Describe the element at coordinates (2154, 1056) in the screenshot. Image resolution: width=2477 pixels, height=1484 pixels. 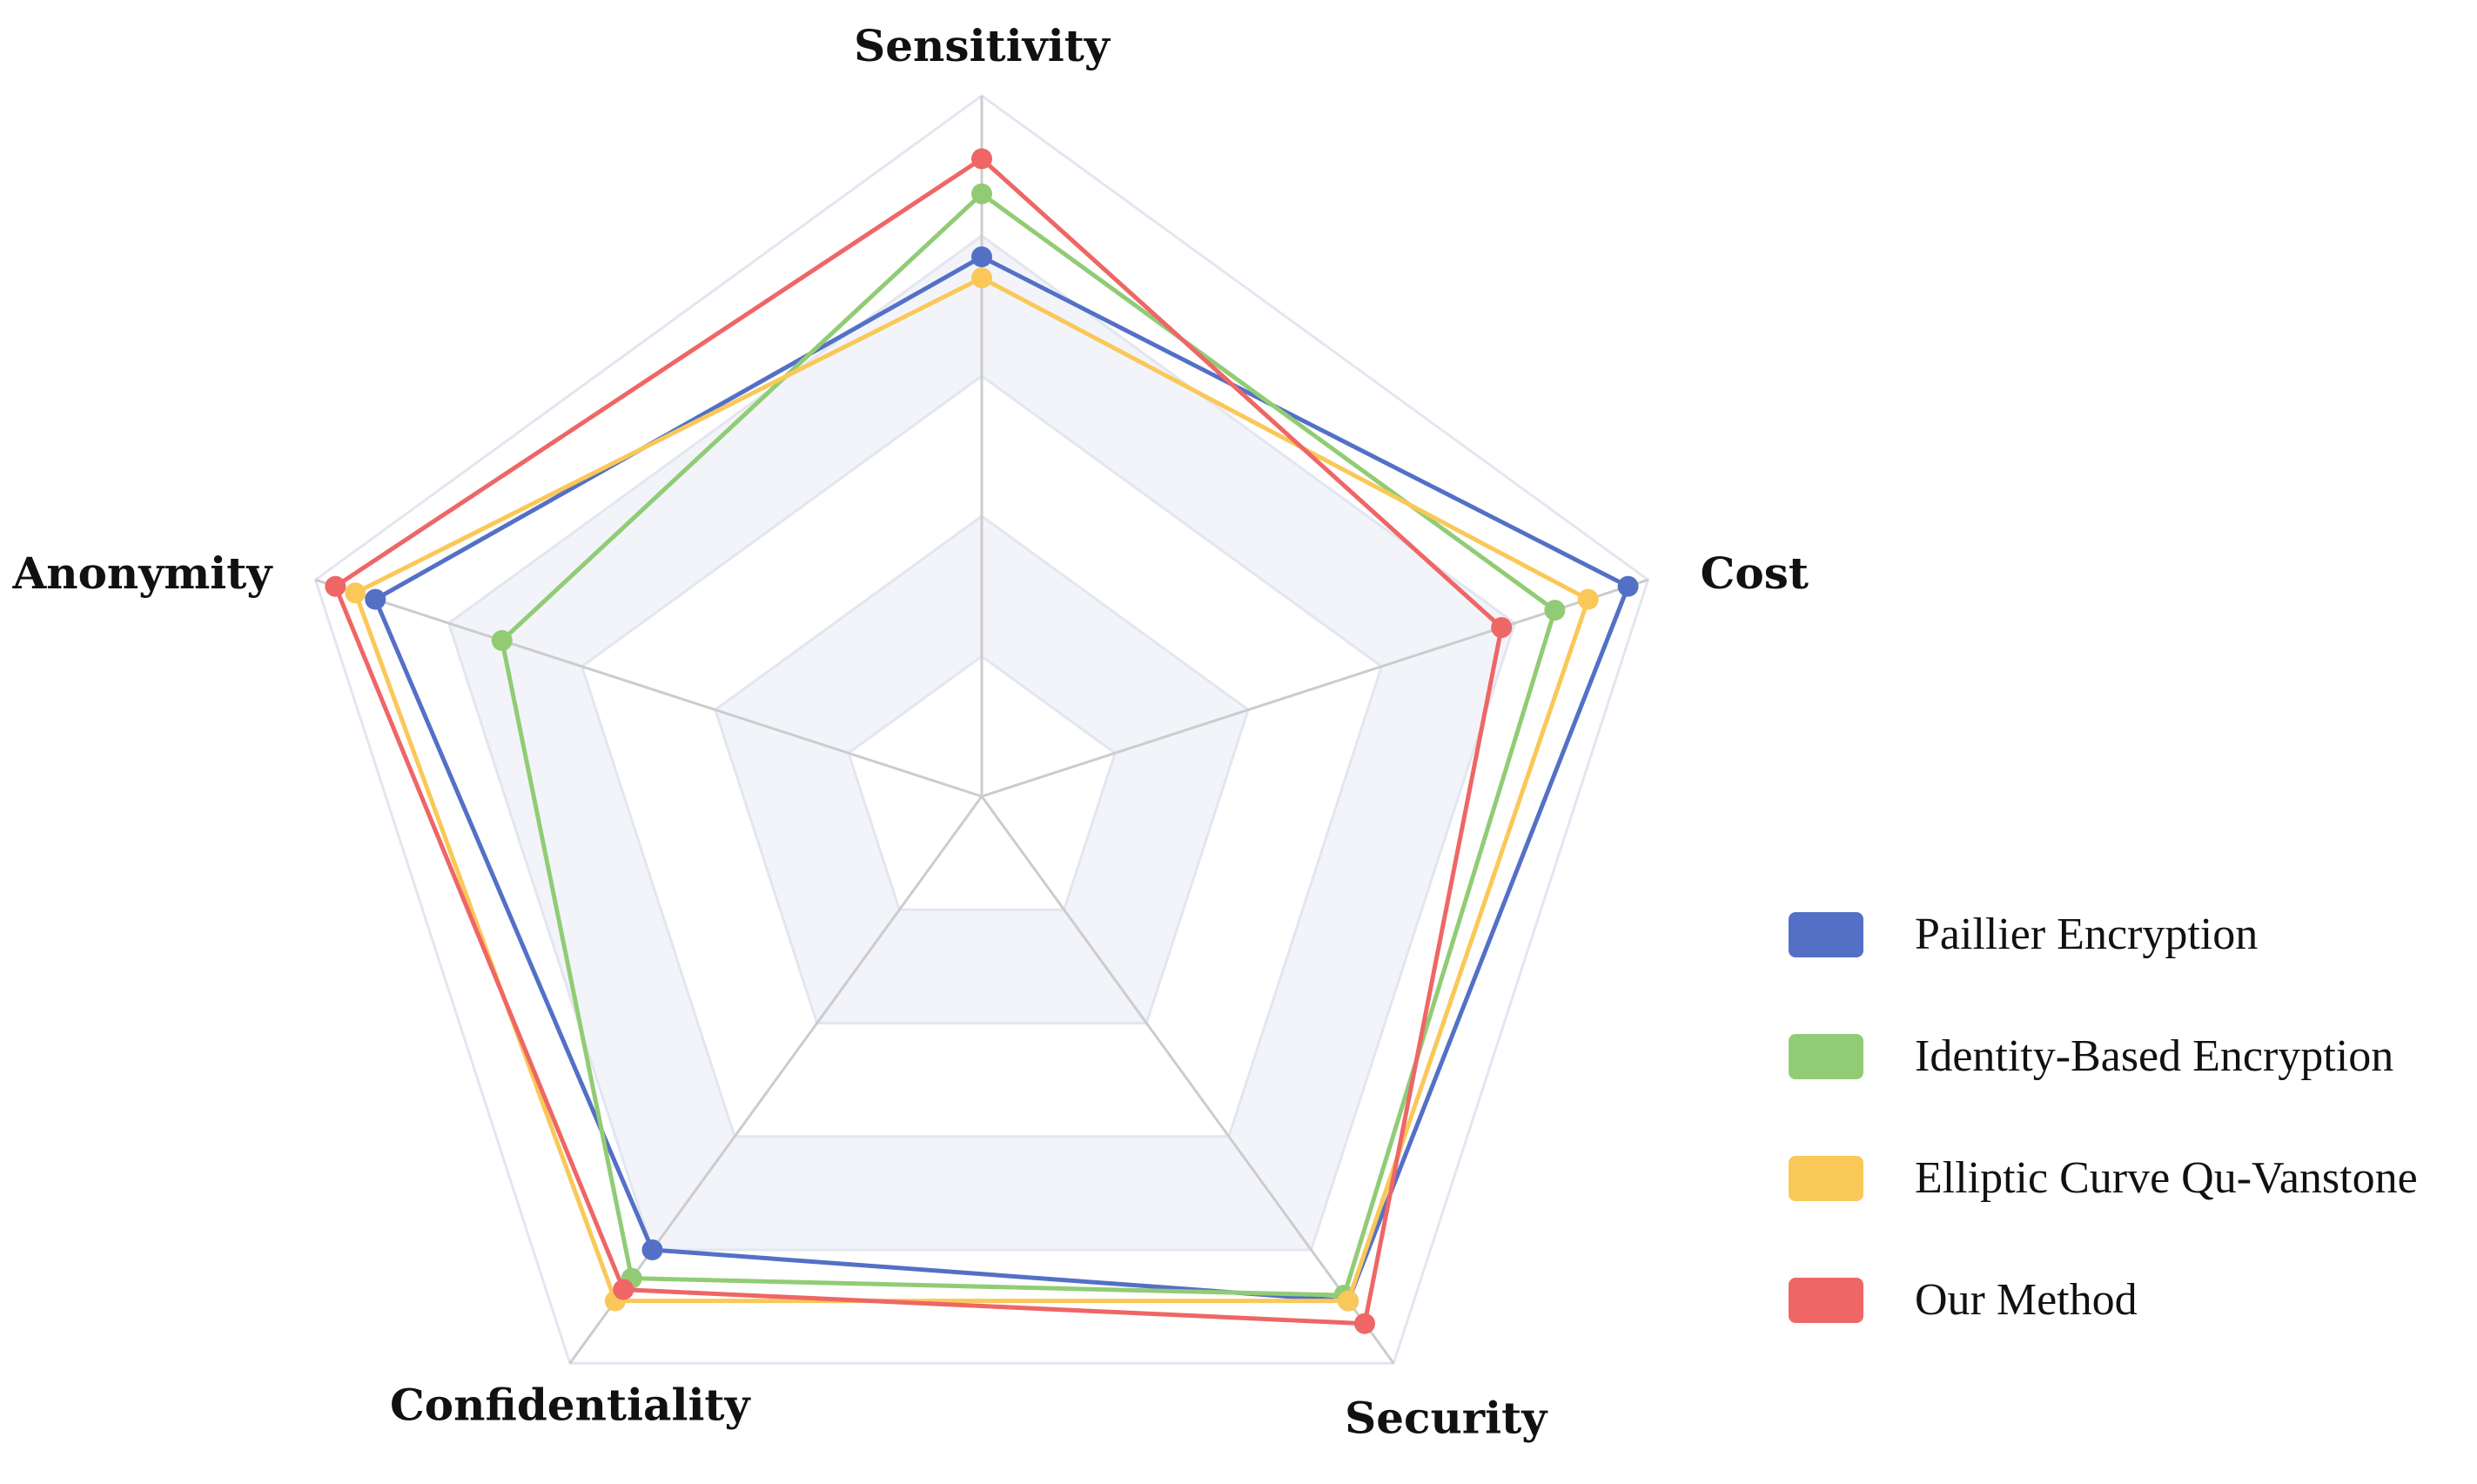
I see `legend-label-identity-based-encryption: Identity-Based Encryption` at that location.